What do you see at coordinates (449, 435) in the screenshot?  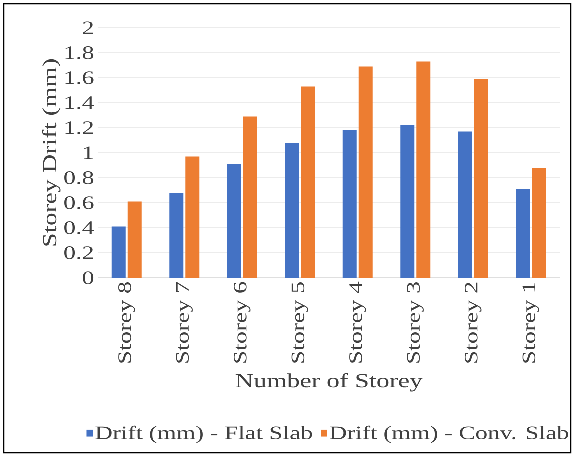 I see `legend-label: Drift (mm) - Conv. Slab` at bounding box center [449, 435].